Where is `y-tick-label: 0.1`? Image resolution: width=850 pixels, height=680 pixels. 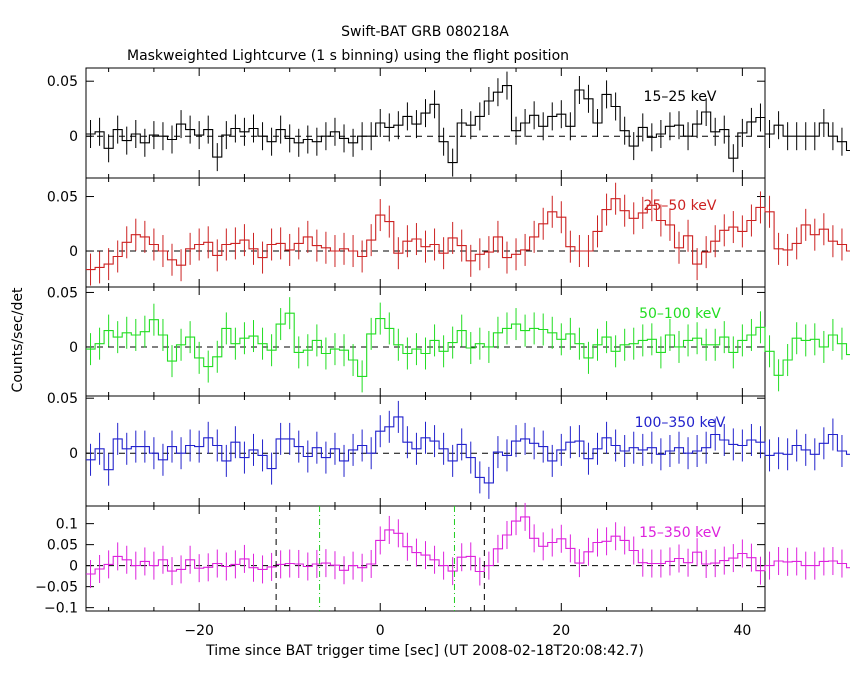
y-tick-label: 0.1 is located at coordinates (67, 525).